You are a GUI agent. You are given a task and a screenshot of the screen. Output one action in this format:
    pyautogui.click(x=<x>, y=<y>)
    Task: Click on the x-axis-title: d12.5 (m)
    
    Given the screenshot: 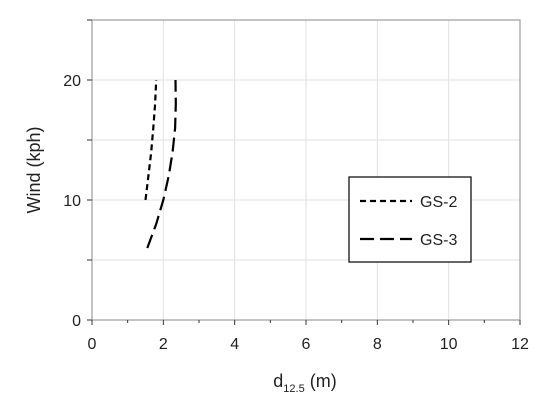 What is the action you would take?
    pyautogui.click(x=304, y=383)
    